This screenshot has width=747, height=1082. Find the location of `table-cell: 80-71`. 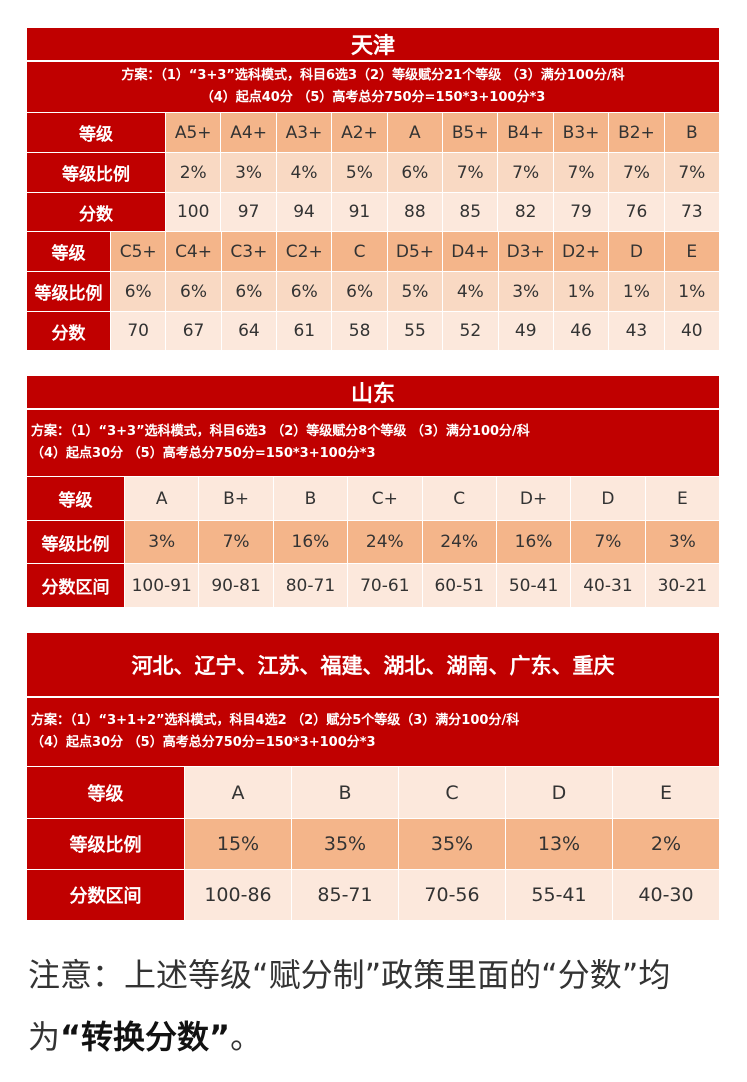

table-cell: 80-71 is located at coordinates (310, 585).